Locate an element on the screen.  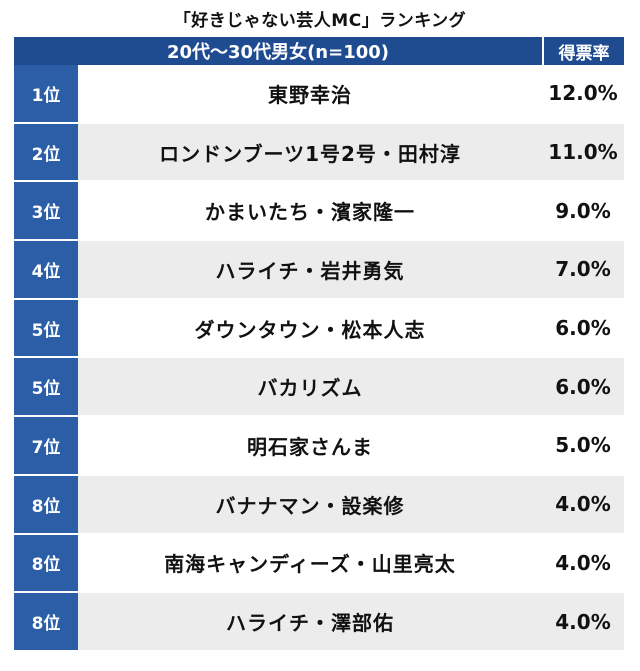
rank-cell: 2位 is located at coordinates (46, 152).